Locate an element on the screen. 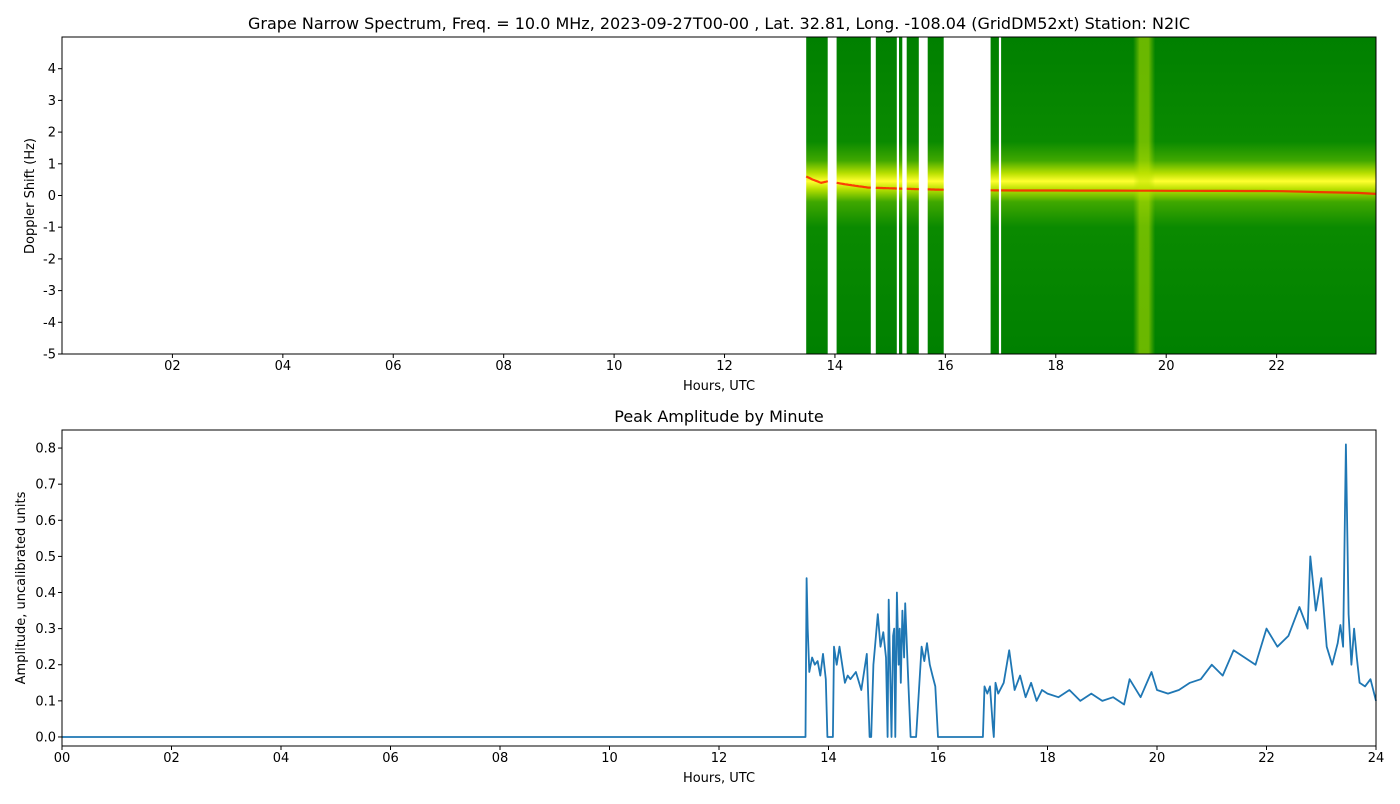  amplitude-x-tick-label: 20 is located at coordinates (1157, 758).